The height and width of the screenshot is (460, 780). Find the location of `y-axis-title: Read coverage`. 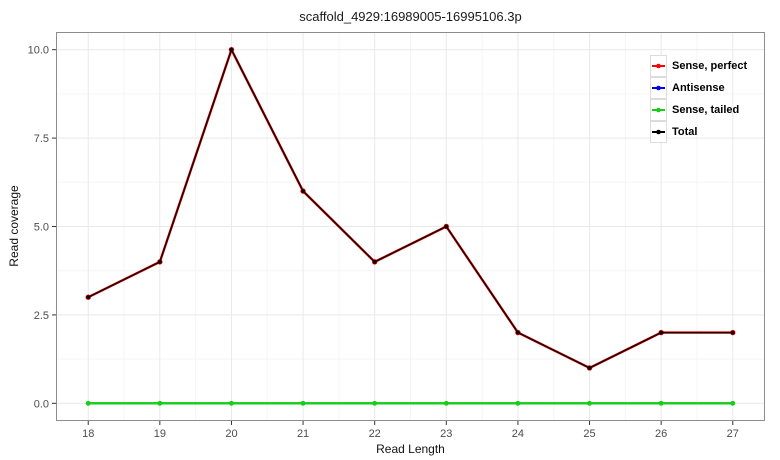

y-axis-title: Read coverage is located at coordinates (14, 226).